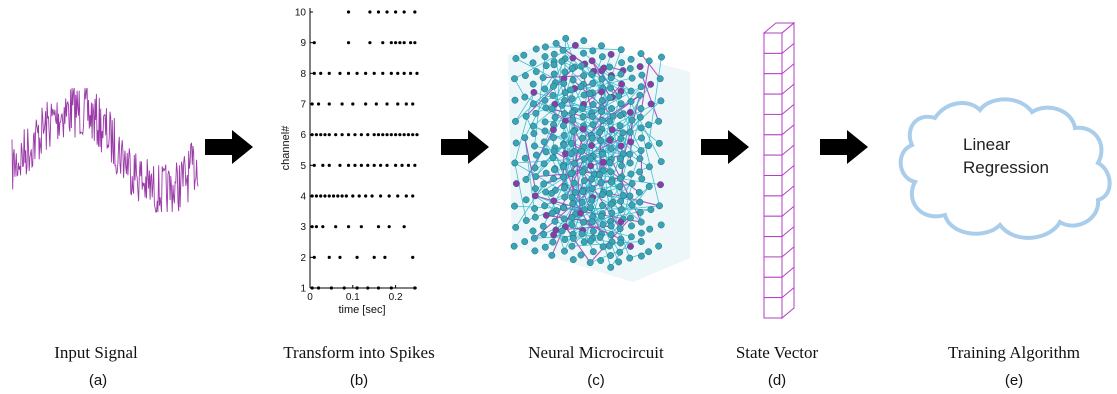  I want to click on raster-y-tick-label: 4, so click(303, 197).